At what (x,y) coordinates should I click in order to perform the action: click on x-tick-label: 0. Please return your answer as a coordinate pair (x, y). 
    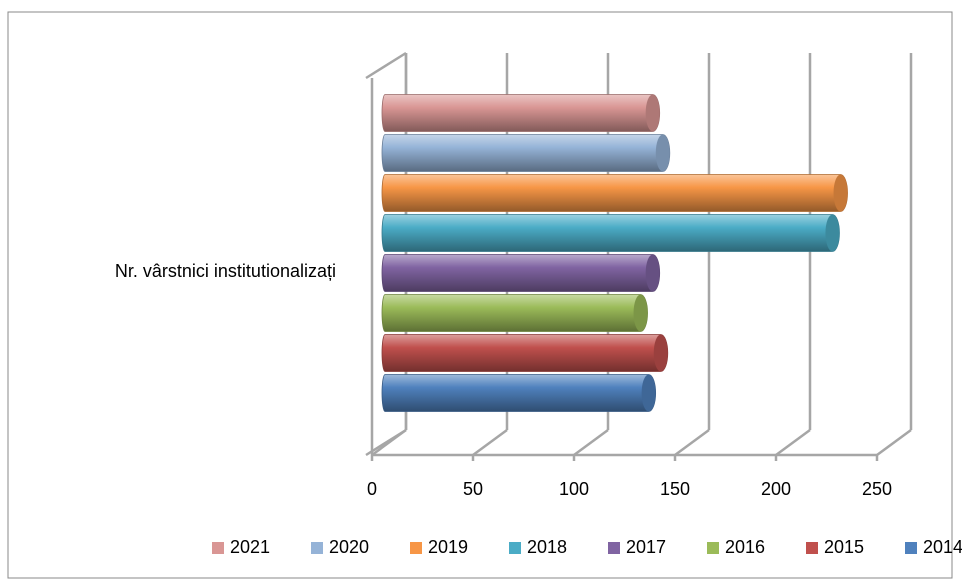
    Looking at the image, I should click on (372, 489).